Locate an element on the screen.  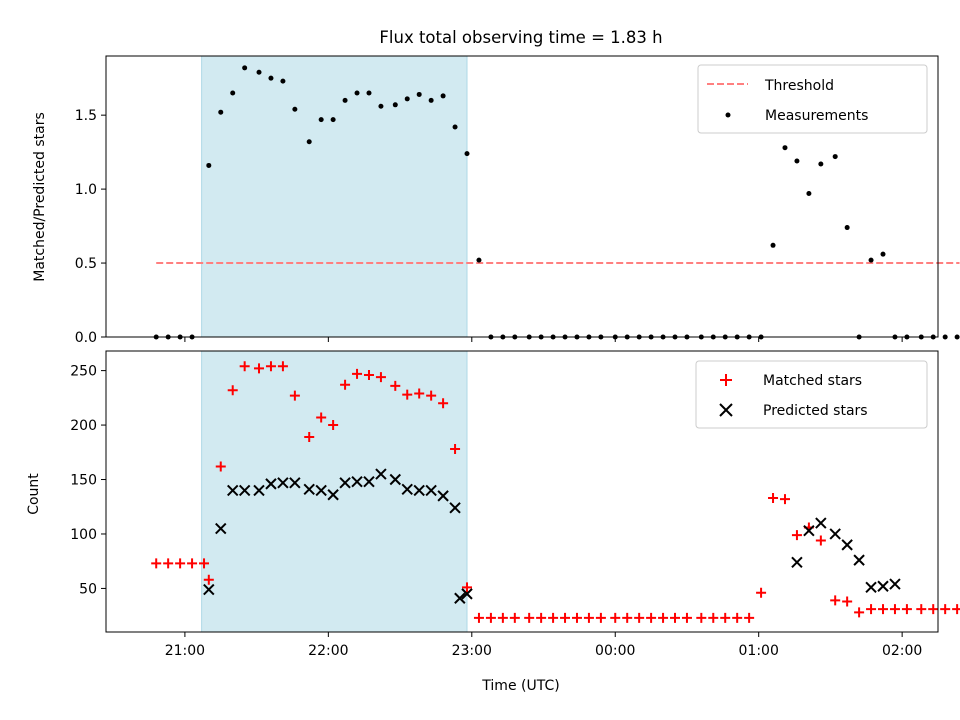
highlight-span is located at coordinates (334, 491).